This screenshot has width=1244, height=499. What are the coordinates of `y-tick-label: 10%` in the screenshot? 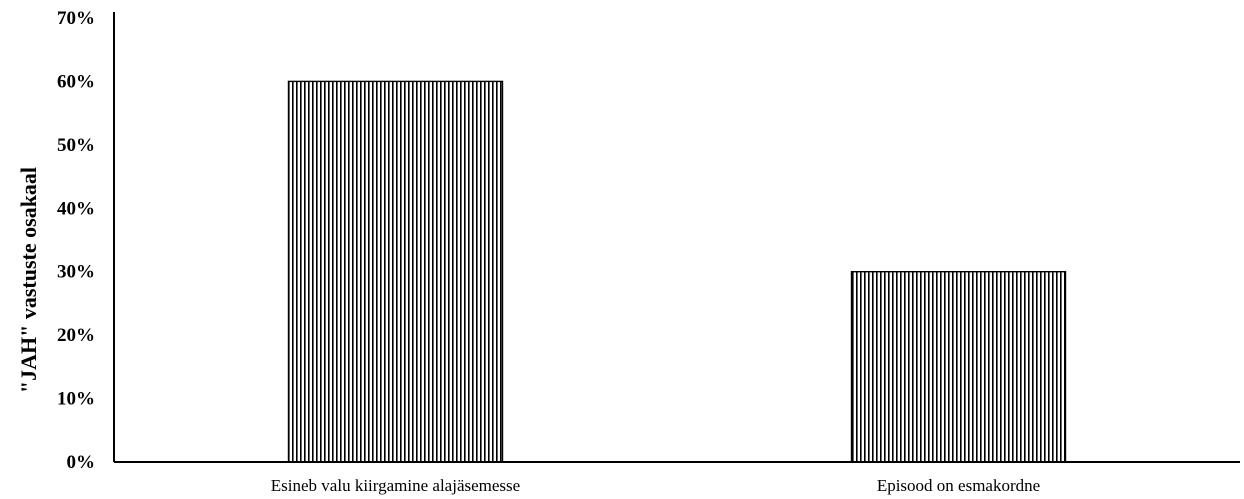 It's located at (76, 399).